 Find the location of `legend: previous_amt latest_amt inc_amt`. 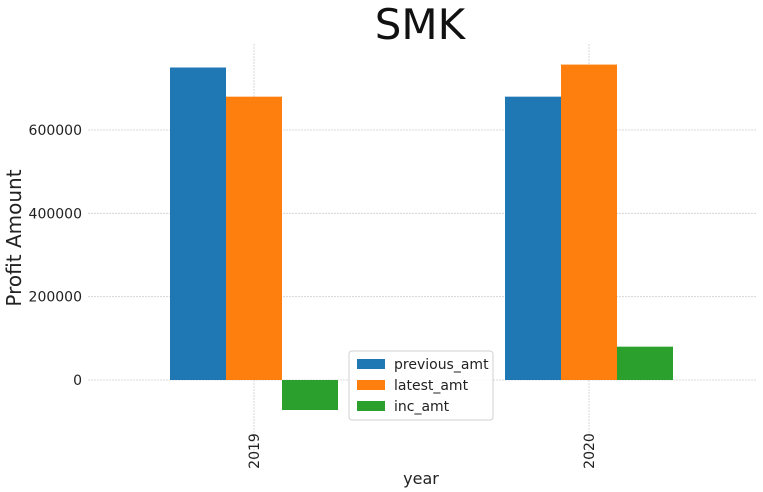

legend: previous_amt latest_amt inc_amt is located at coordinates (421, 385).